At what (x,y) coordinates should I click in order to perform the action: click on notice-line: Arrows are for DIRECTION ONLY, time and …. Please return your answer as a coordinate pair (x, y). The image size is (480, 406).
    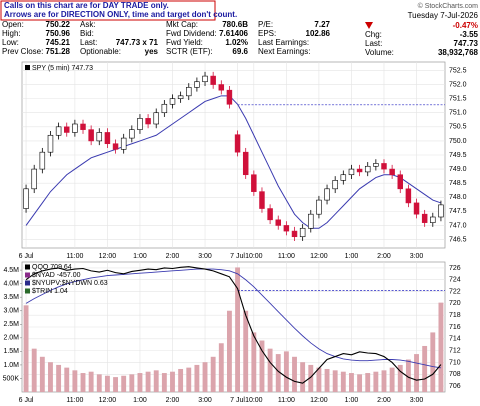
    Looking at the image, I should click on (120, 14).